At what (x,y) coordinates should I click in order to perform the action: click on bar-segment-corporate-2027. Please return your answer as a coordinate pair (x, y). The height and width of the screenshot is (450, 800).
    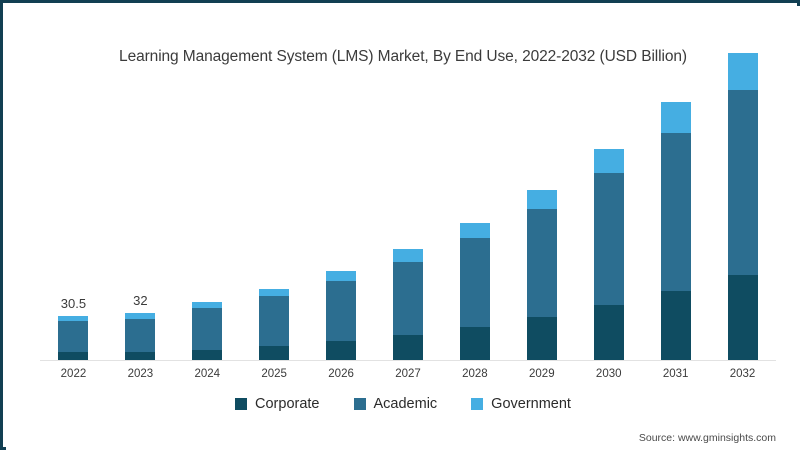
    Looking at the image, I should click on (408, 347).